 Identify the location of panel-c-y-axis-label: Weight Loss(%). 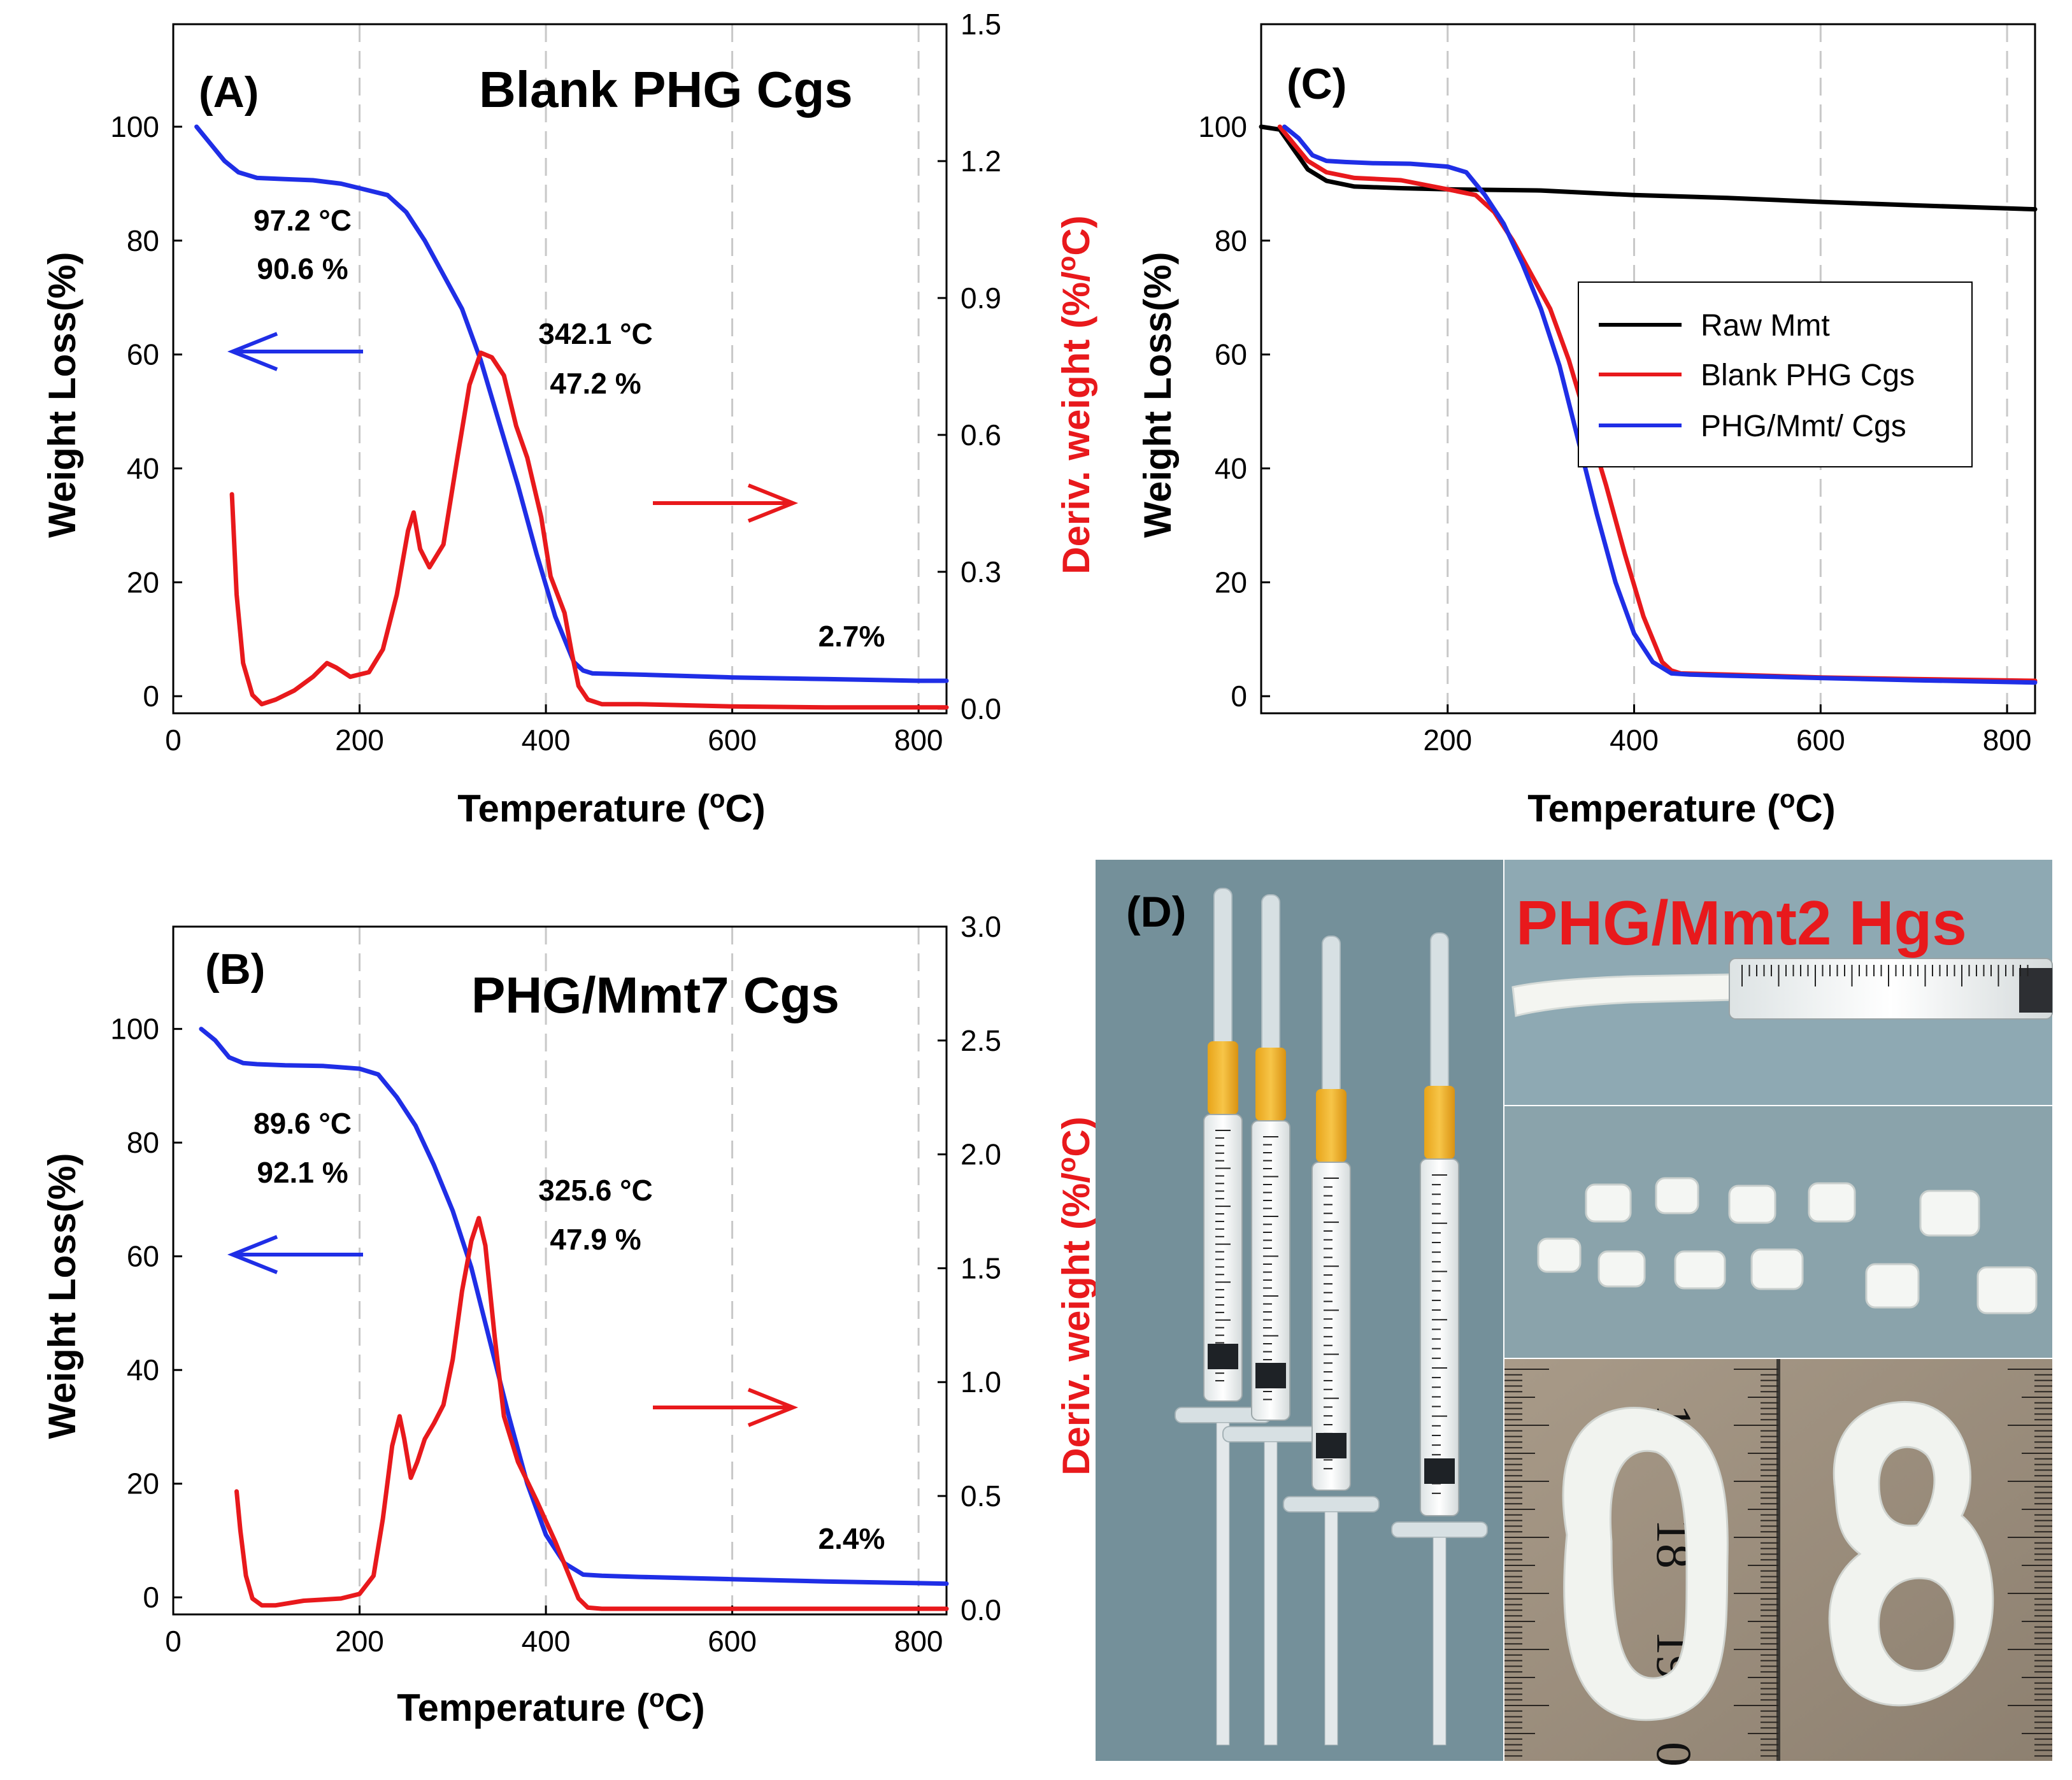
(1157, 395).